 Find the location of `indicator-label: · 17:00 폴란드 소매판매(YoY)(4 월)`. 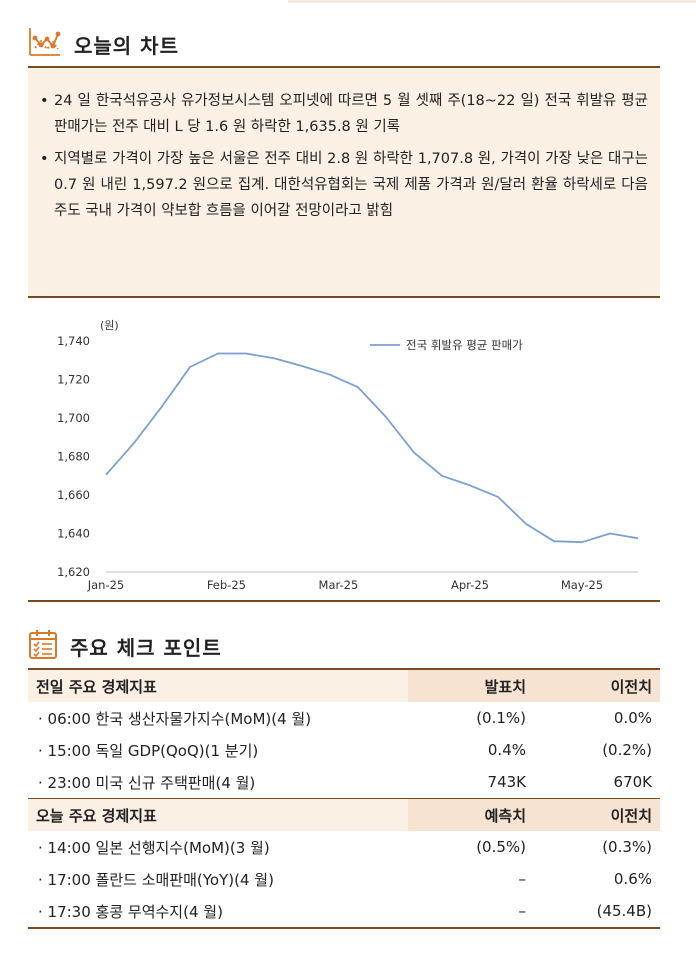

indicator-label: · 17:00 폴란드 소매판매(YoY)(4 월) is located at coordinates (156, 879).